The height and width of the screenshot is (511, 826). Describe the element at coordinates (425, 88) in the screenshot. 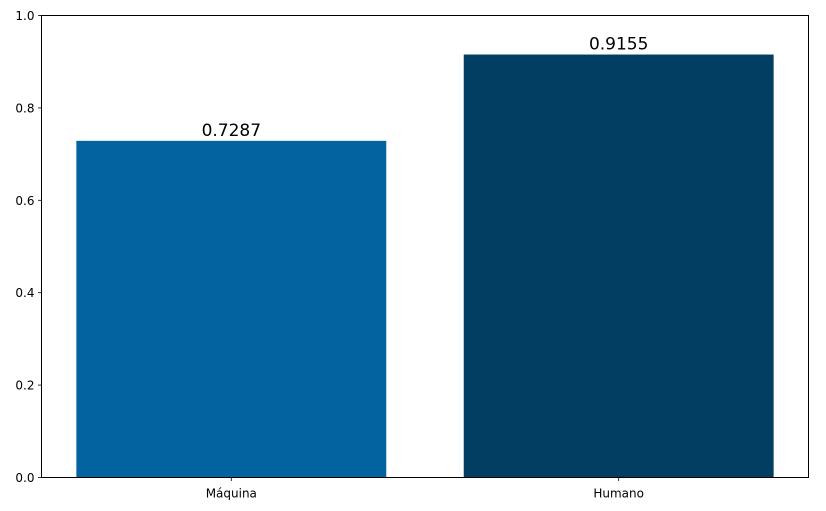

I see `value-labels-layer: 0.7287 0.9155` at that location.